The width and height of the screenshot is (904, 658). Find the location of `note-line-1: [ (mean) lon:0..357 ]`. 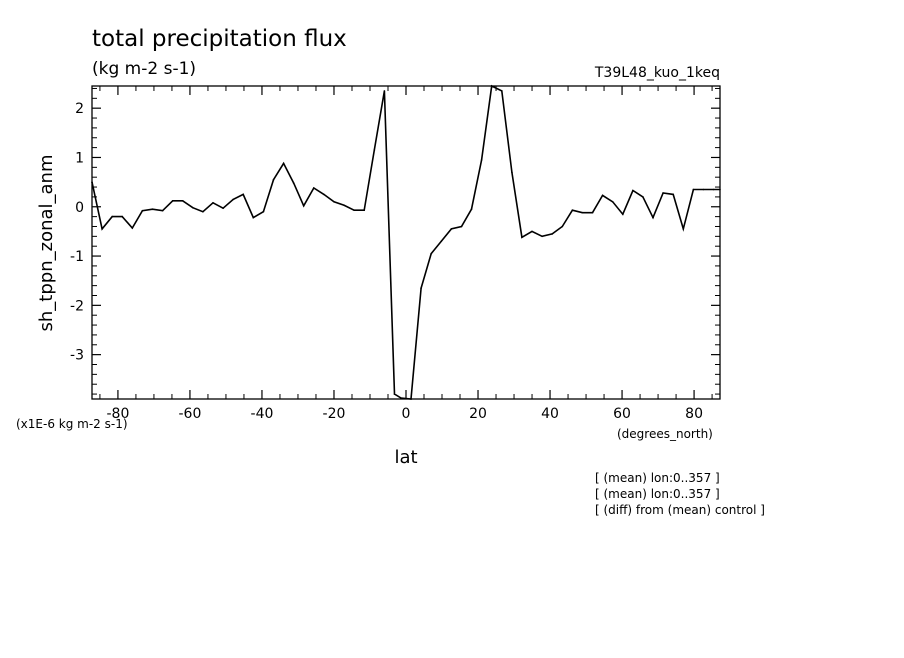

note-line-1: [ (mean) lon:0..357 ] is located at coordinates (657, 478).